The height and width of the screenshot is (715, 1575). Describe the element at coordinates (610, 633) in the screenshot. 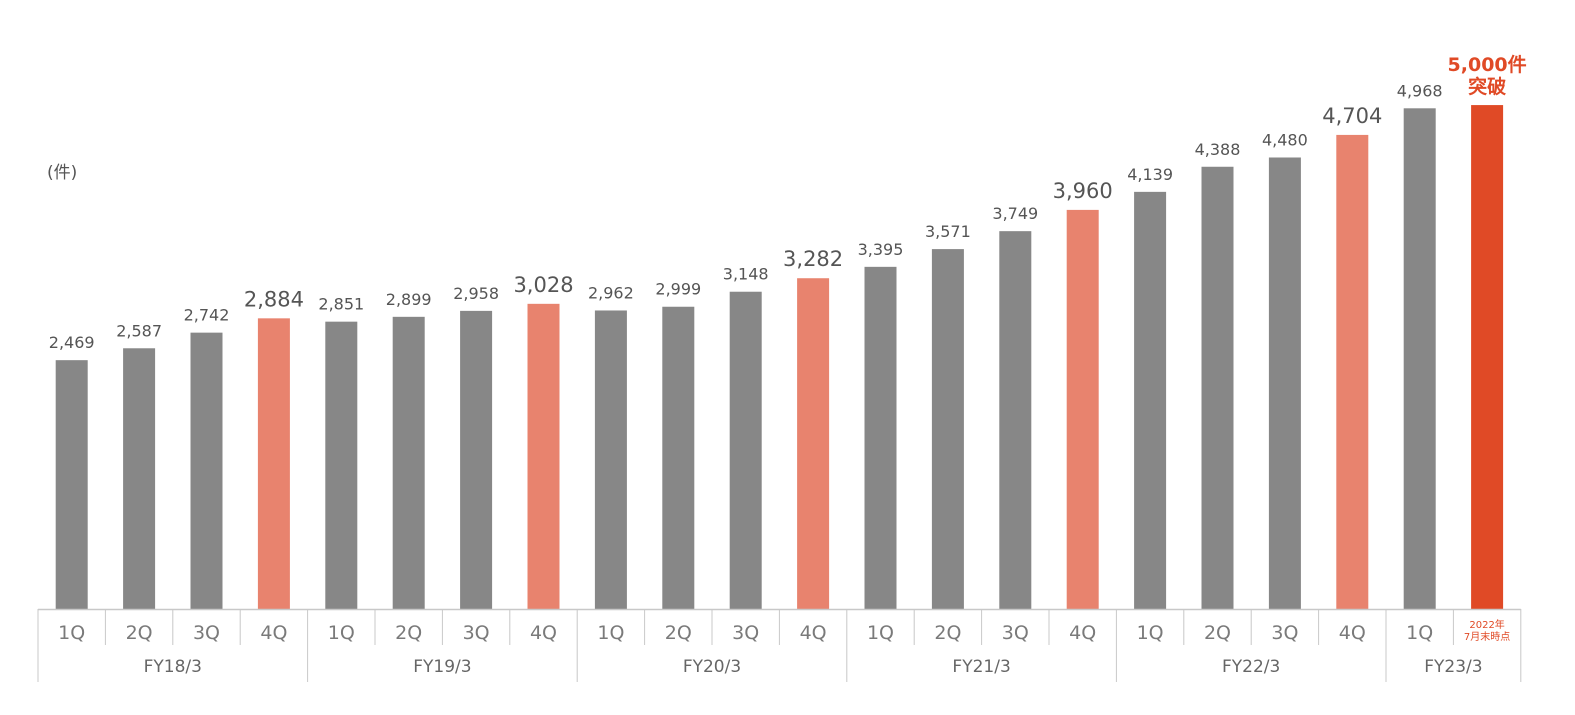

I see `category-label-9: 1Q` at that location.